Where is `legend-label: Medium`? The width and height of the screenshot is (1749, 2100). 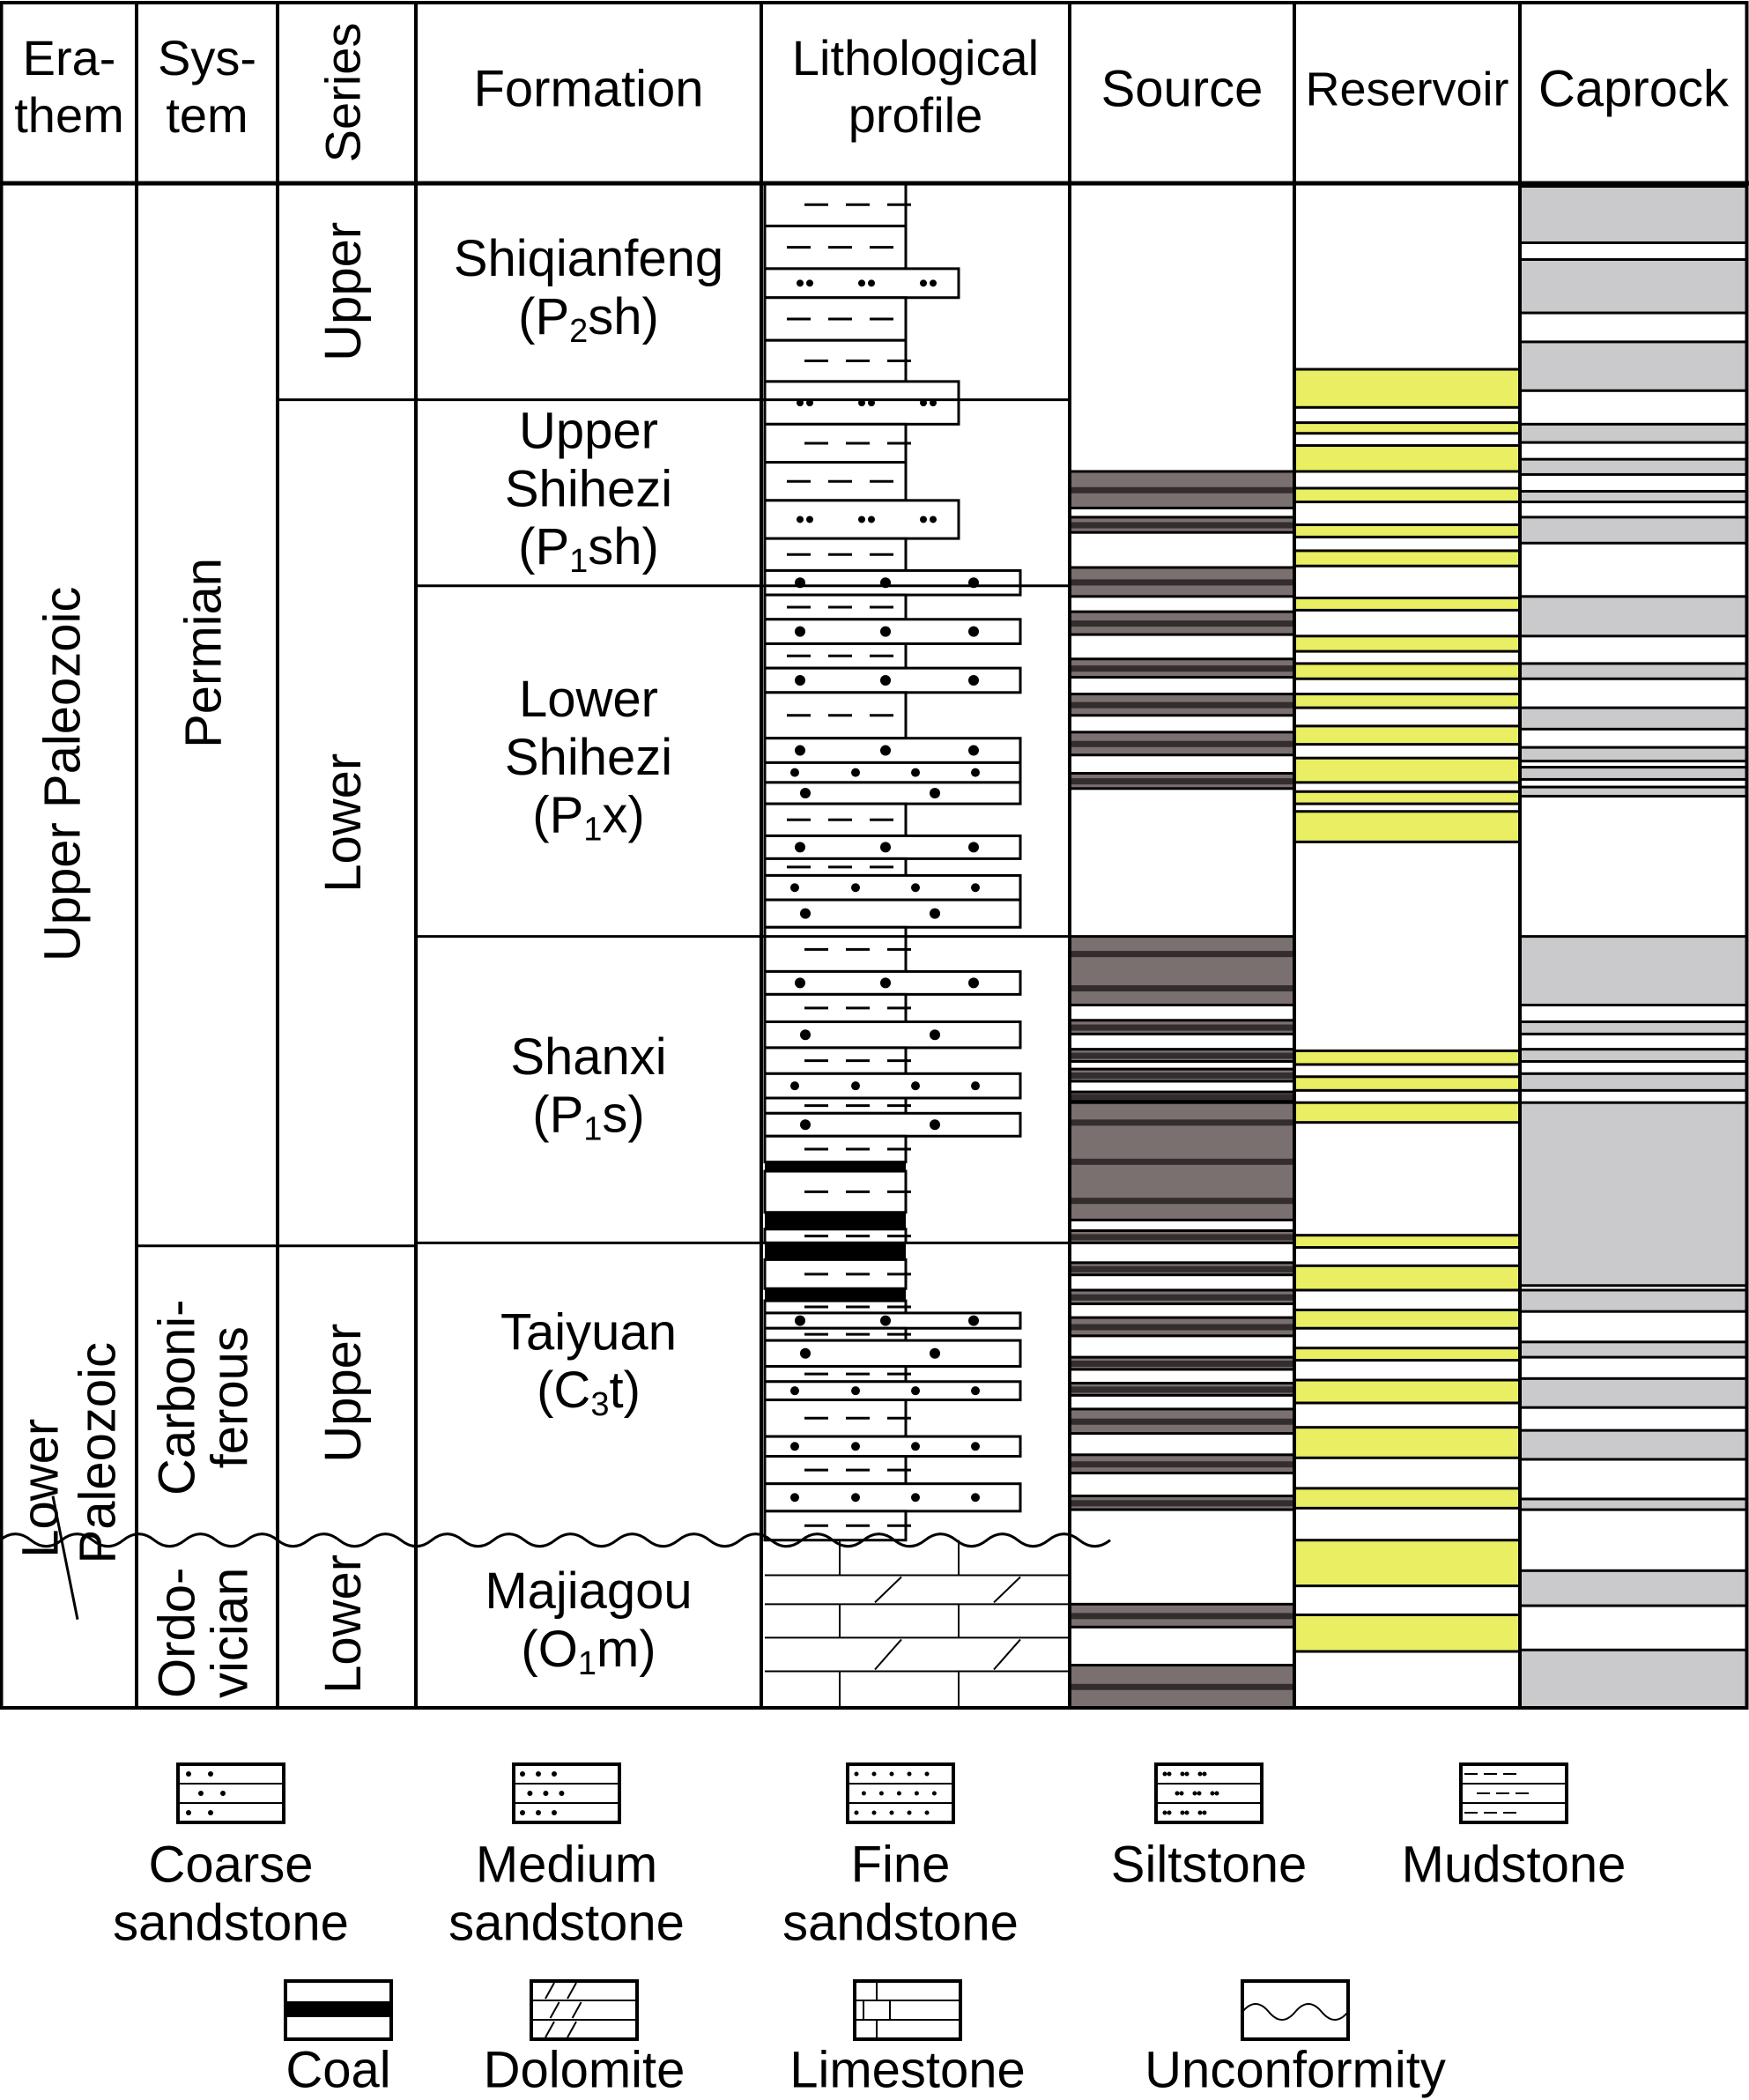 legend-label: Medium is located at coordinates (566, 1865).